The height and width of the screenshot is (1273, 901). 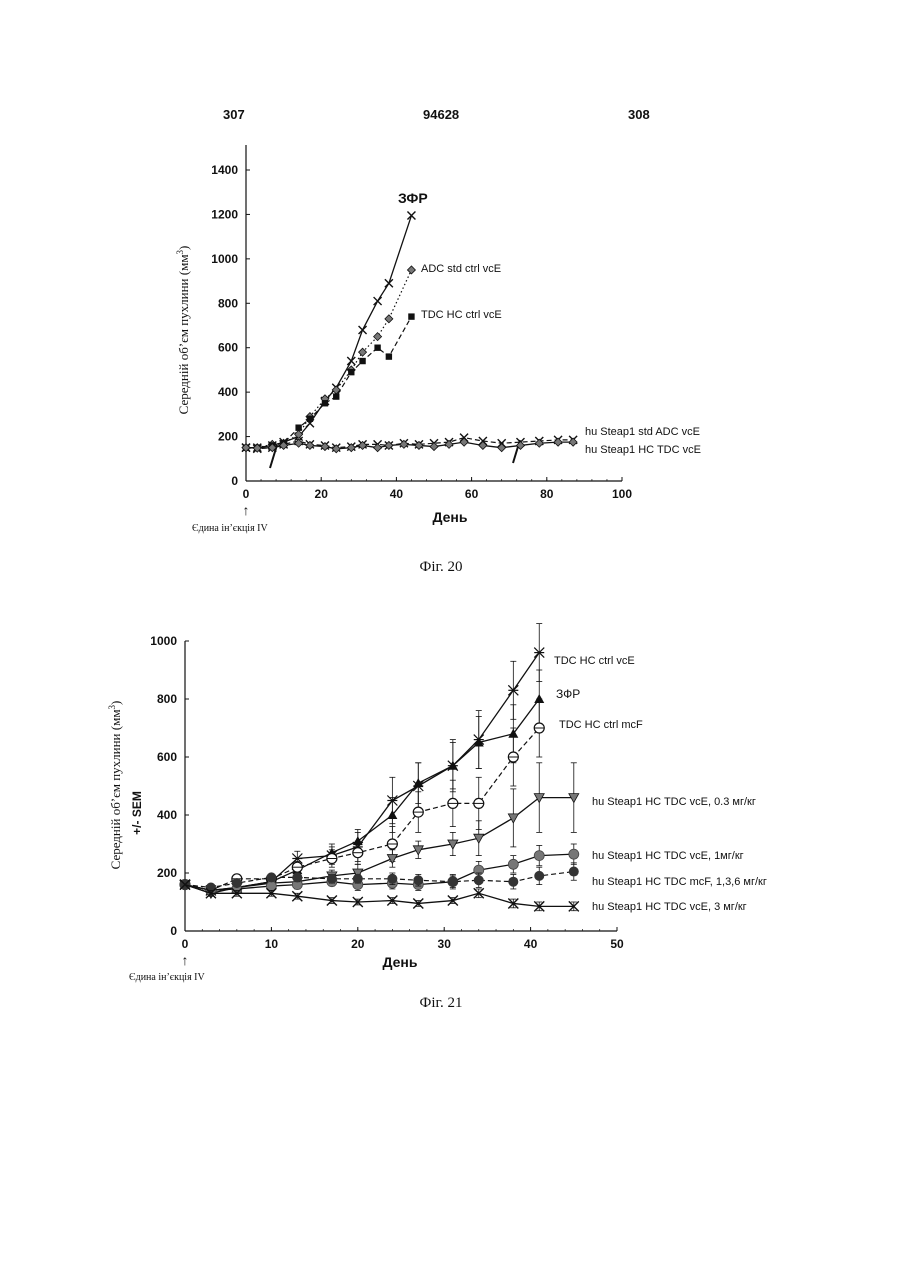 What do you see at coordinates (461, 269) in the screenshot?
I see `fig20-label-adc-std: ADC std ctrl vcE` at bounding box center [461, 269].